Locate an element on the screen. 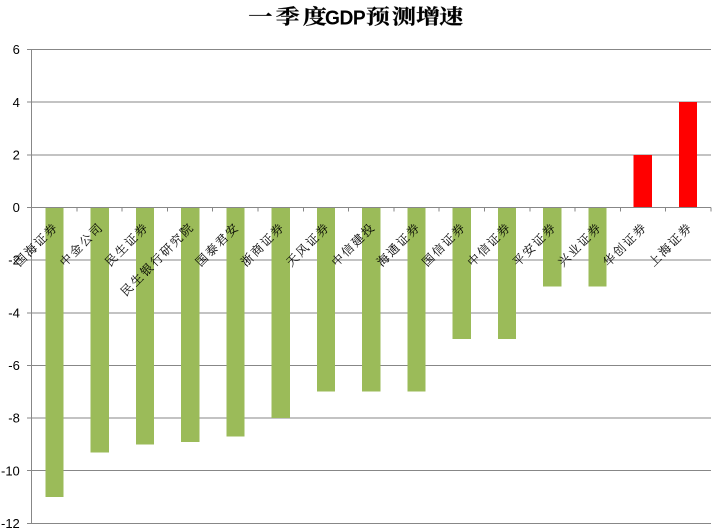 The height and width of the screenshot is (532, 721). svg-text: -10 is located at coordinates (10, 470).